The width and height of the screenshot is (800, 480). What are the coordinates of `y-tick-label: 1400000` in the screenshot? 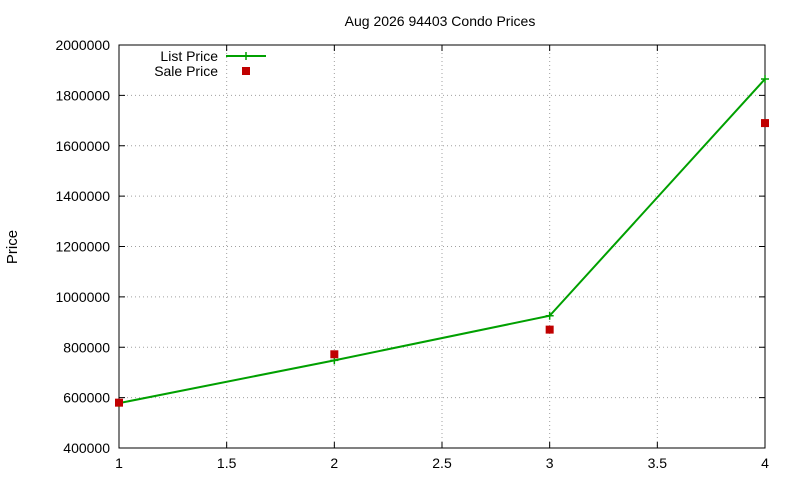 It's located at (82, 196).